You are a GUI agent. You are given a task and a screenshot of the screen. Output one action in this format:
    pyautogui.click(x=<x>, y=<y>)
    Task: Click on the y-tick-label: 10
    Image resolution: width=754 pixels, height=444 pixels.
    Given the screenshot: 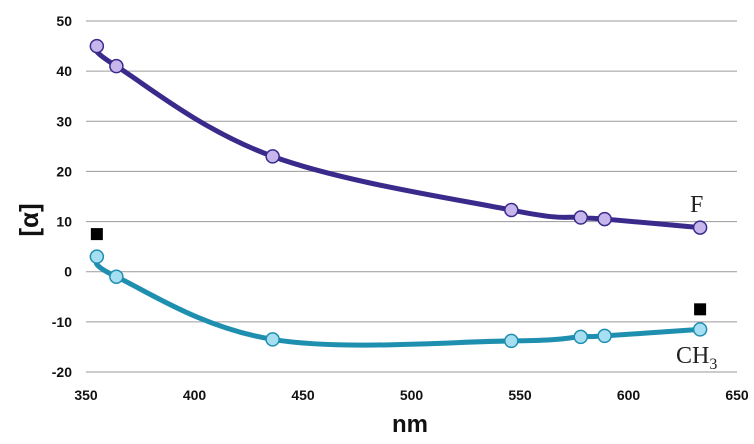 What is the action you would take?
    pyautogui.click(x=64, y=222)
    